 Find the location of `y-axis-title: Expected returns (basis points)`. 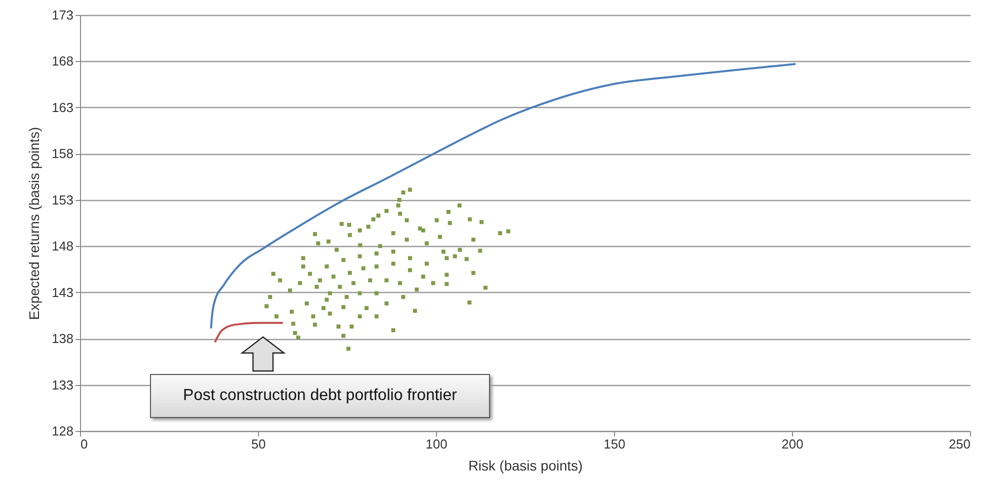

y-axis-title: Expected returns (basis points) is located at coordinates (34, 223).